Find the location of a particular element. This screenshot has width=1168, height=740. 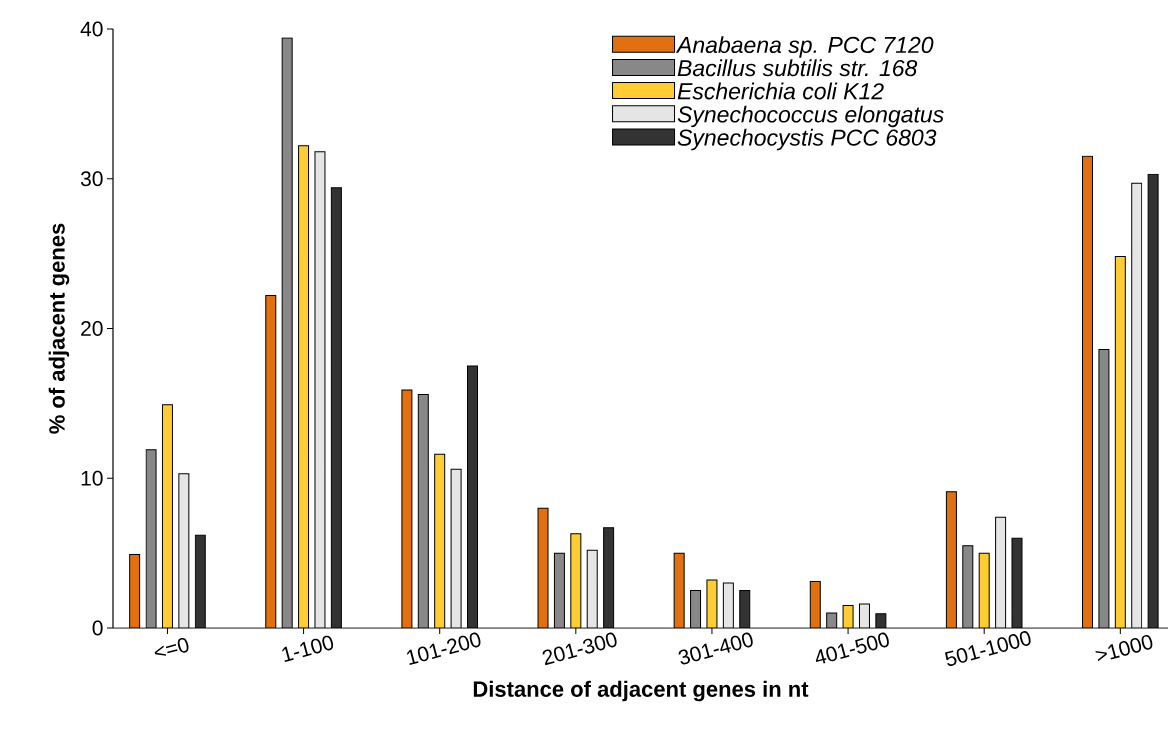

y-axis-title: % of adjacent genes is located at coordinates (59, 328).